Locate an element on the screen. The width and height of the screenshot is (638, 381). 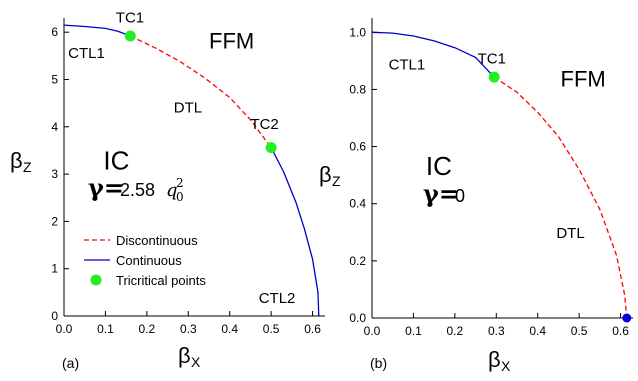
y-tick-label: 5 is located at coordinates (54, 79).